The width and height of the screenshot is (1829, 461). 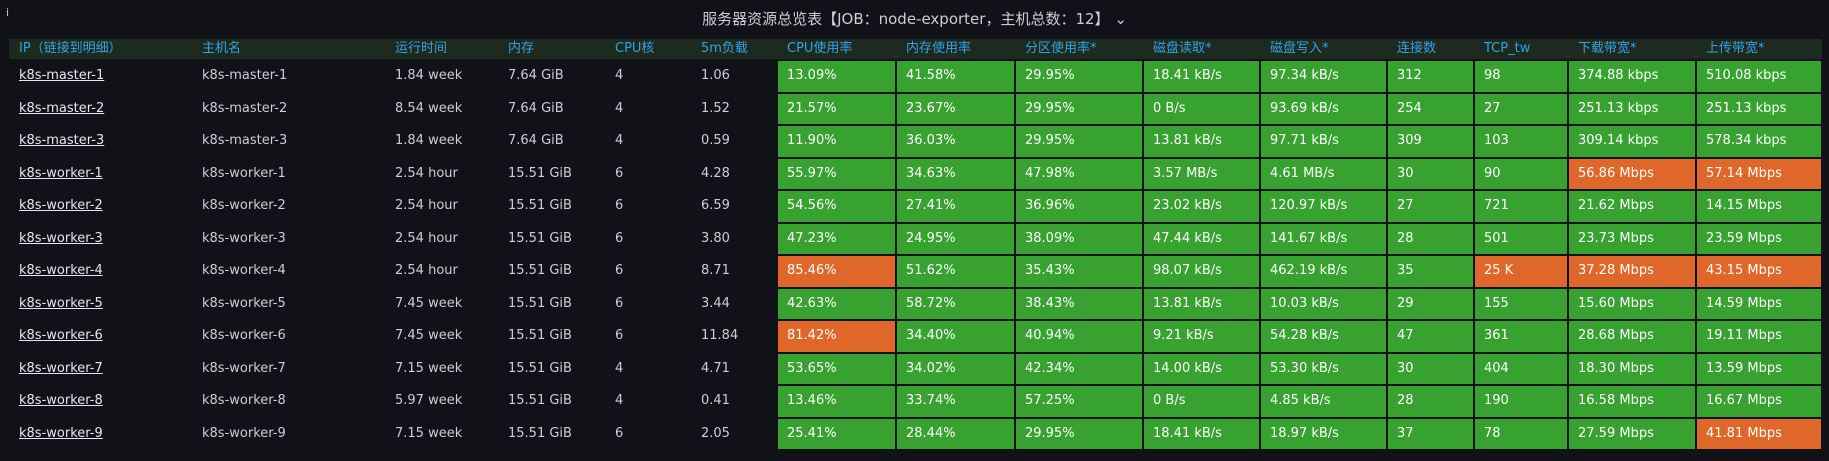 I want to click on column-header: 分区使用率*, so click(x=1061, y=48).